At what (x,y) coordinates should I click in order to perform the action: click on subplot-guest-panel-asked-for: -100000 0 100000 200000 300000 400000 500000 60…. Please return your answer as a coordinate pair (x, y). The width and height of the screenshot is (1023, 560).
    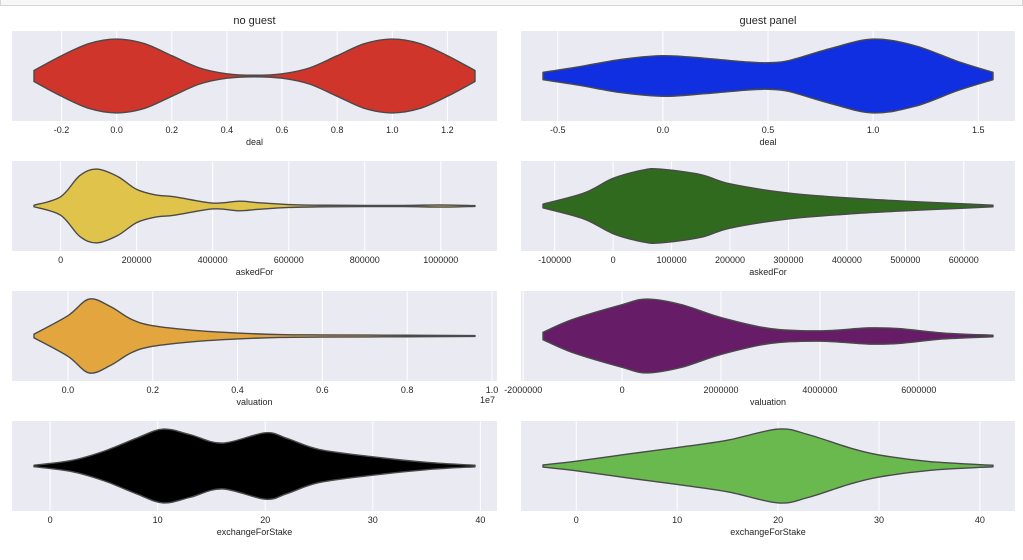
    Looking at the image, I should click on (768, 219).